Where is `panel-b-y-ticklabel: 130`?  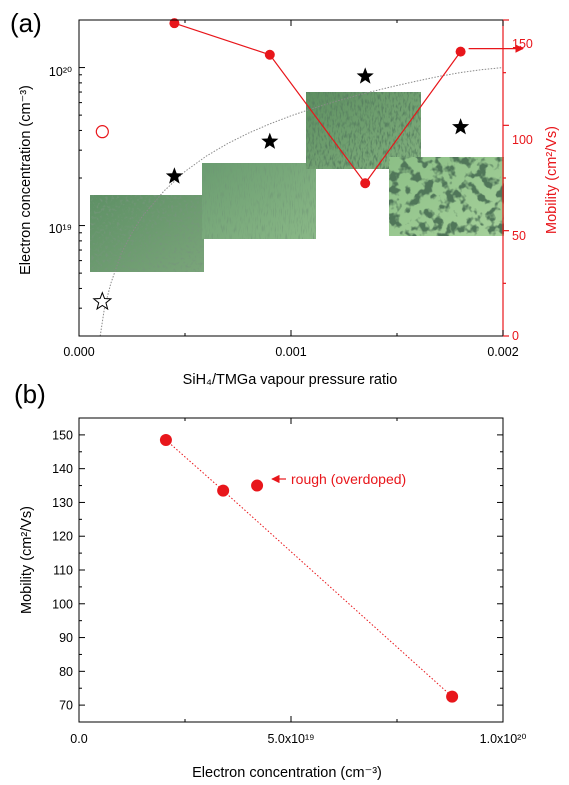 panel-b-y-ticklabel: 130 is located at coordinates (62, 503).